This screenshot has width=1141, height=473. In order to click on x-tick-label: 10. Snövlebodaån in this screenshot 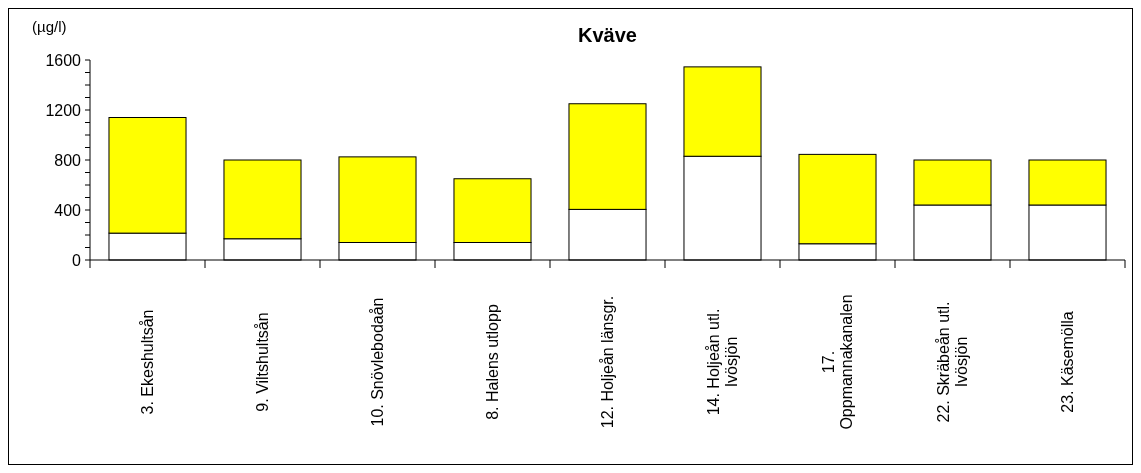, I will do `click(378, 362)`.